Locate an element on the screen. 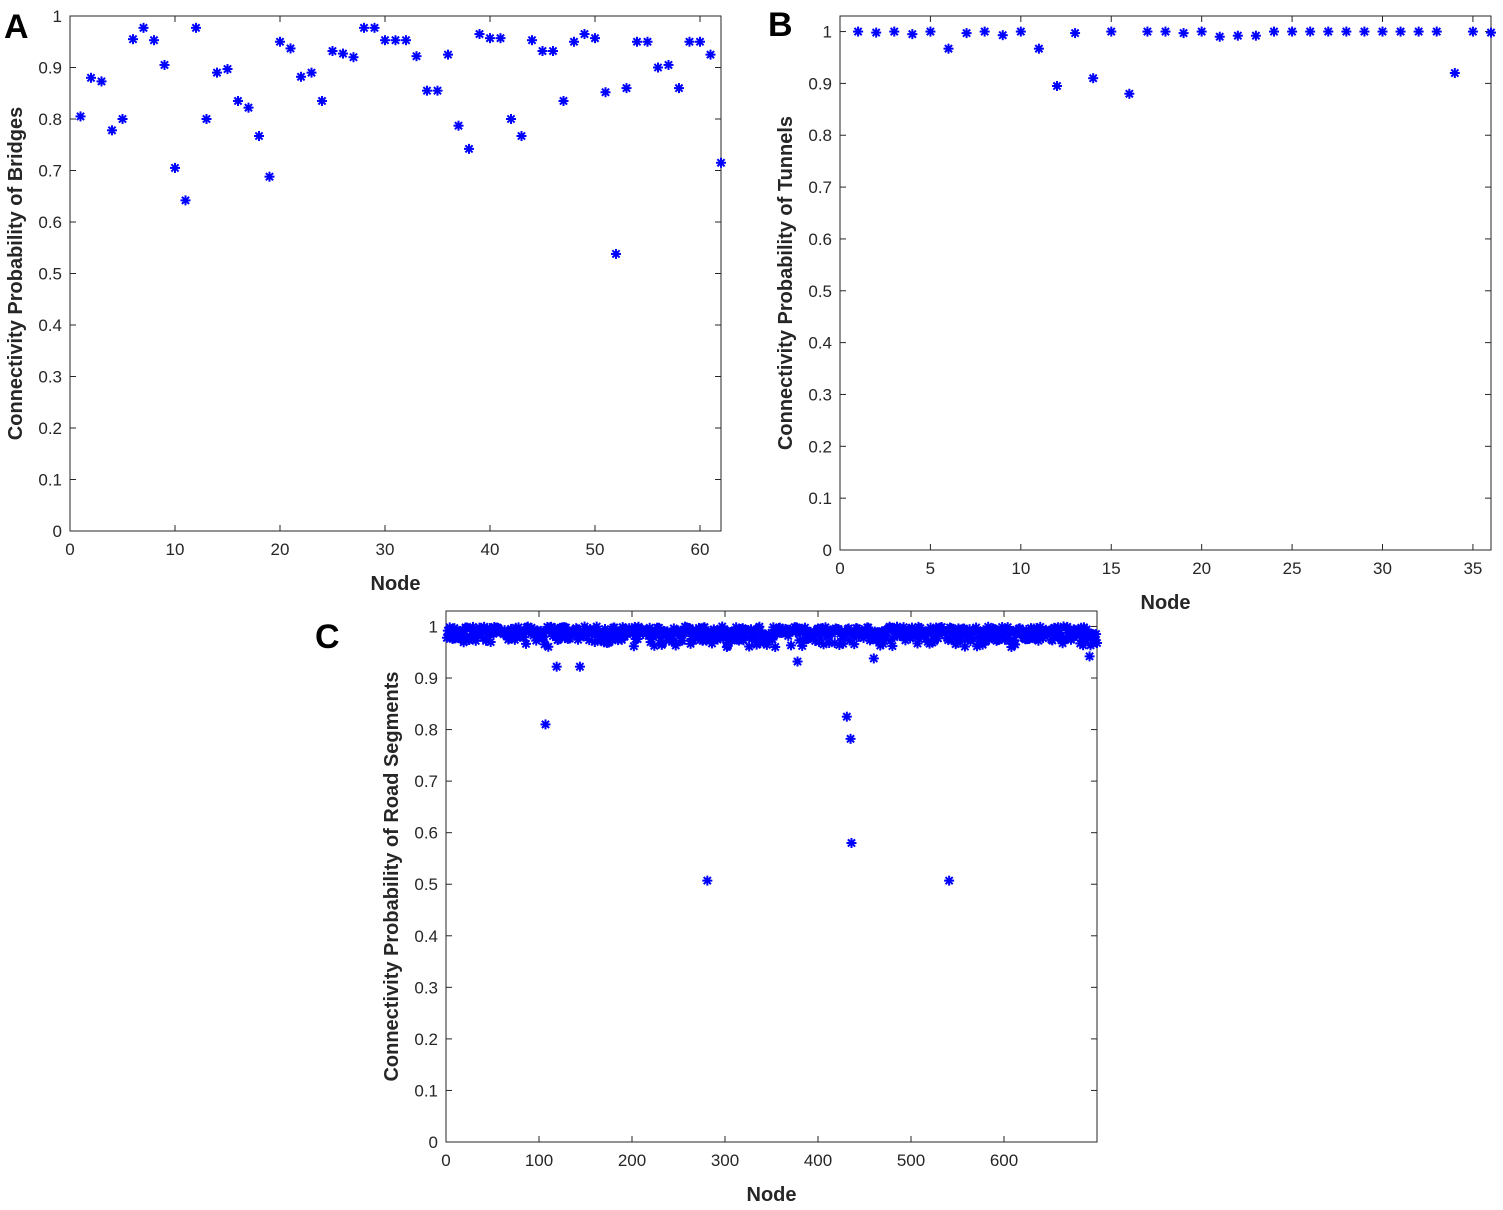 The image size is (1503, 1210). y-tick-label: 0.4 is located at coordinates (820, 343).